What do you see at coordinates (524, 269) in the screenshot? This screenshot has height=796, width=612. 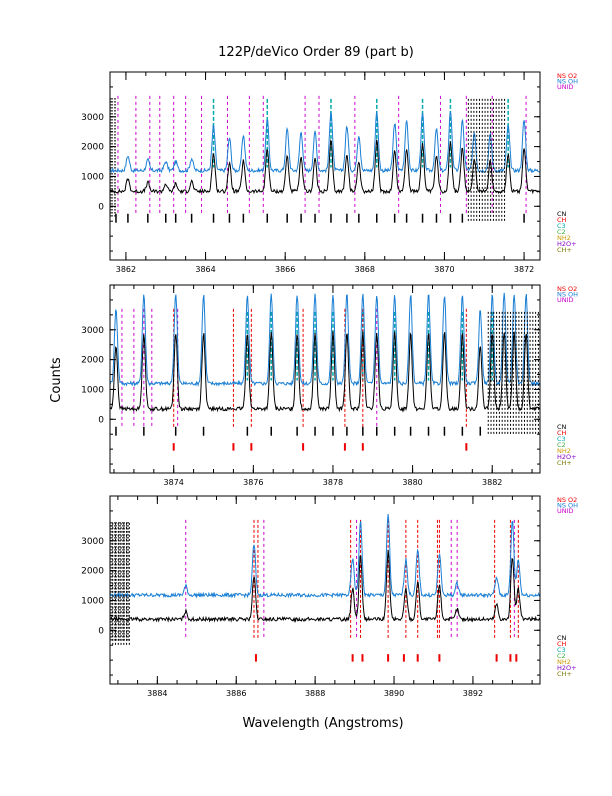 I see `x-tick-label: 3872` at bounding box center [524, 269].